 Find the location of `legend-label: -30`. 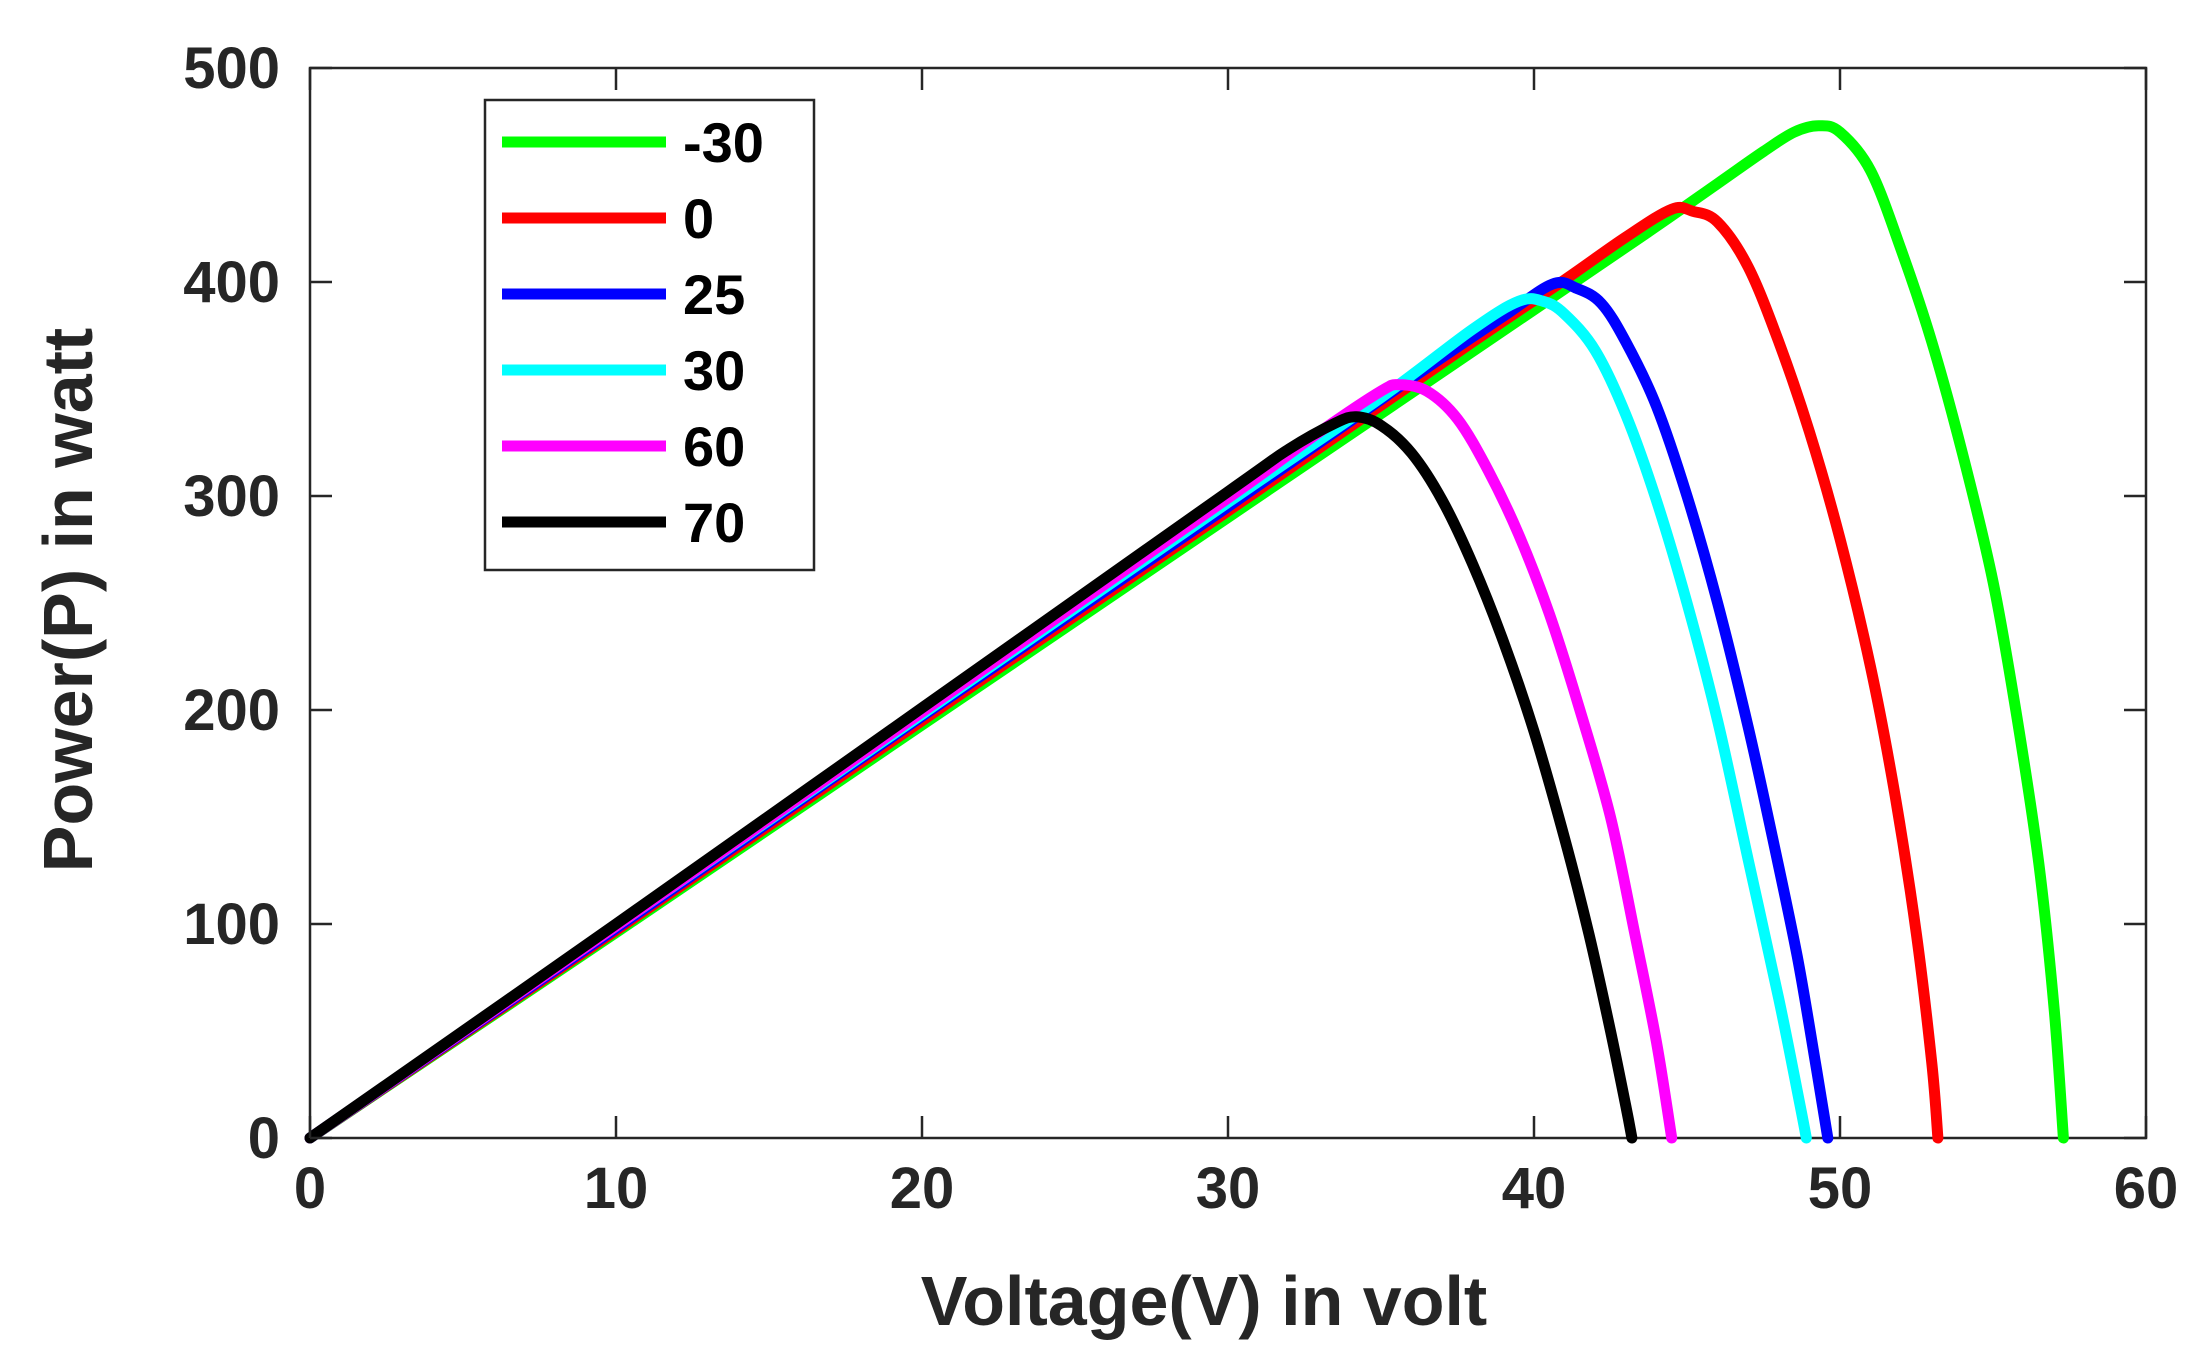

legend-label: -30 is located at coordinates (723, 142).